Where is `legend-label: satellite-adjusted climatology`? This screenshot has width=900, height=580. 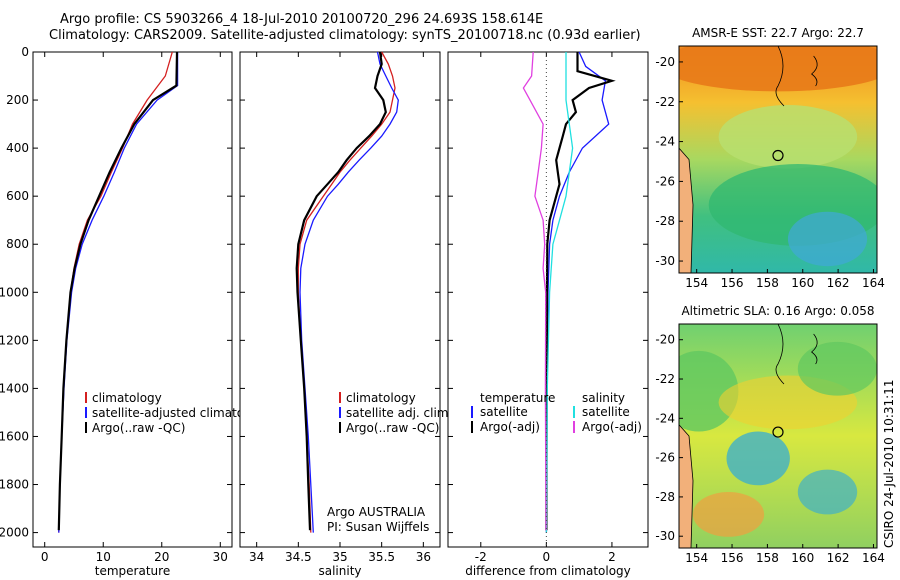 legend-label: satellite-adjusted climatology is located at coordinates (181, 413).